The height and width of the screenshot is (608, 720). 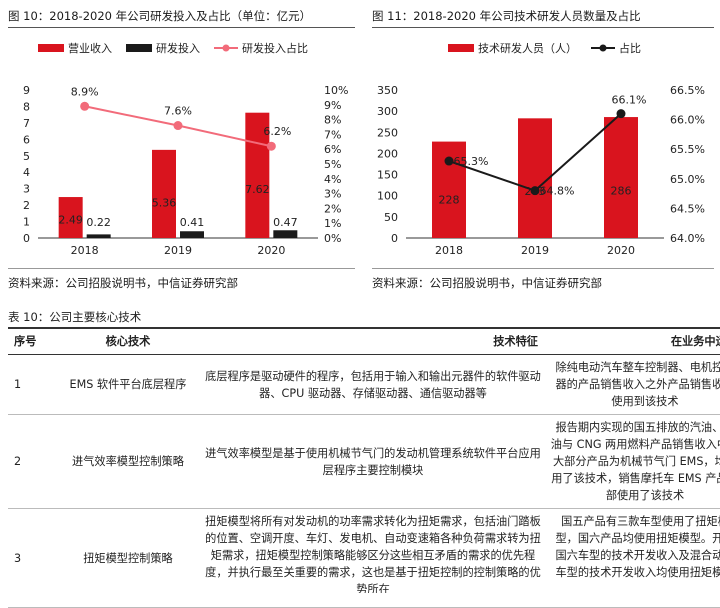 I want to click on bar-data-label: 2.49, so click(x=70, y=219).